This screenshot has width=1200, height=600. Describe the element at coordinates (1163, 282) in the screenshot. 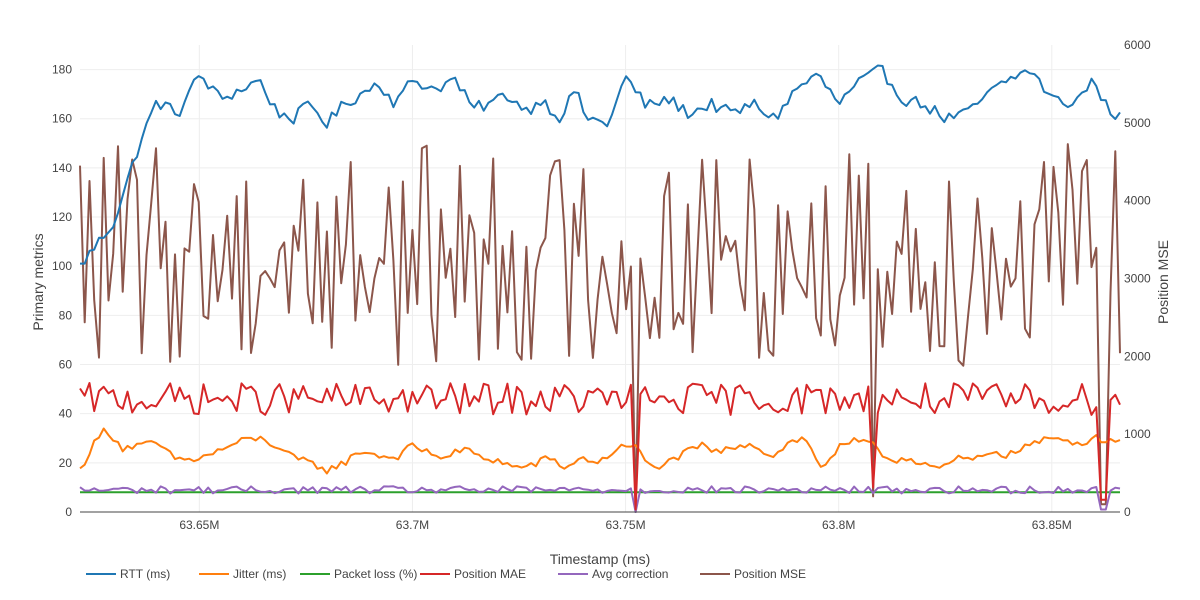

I see `y2-axis-title: Position MSE` at that location.